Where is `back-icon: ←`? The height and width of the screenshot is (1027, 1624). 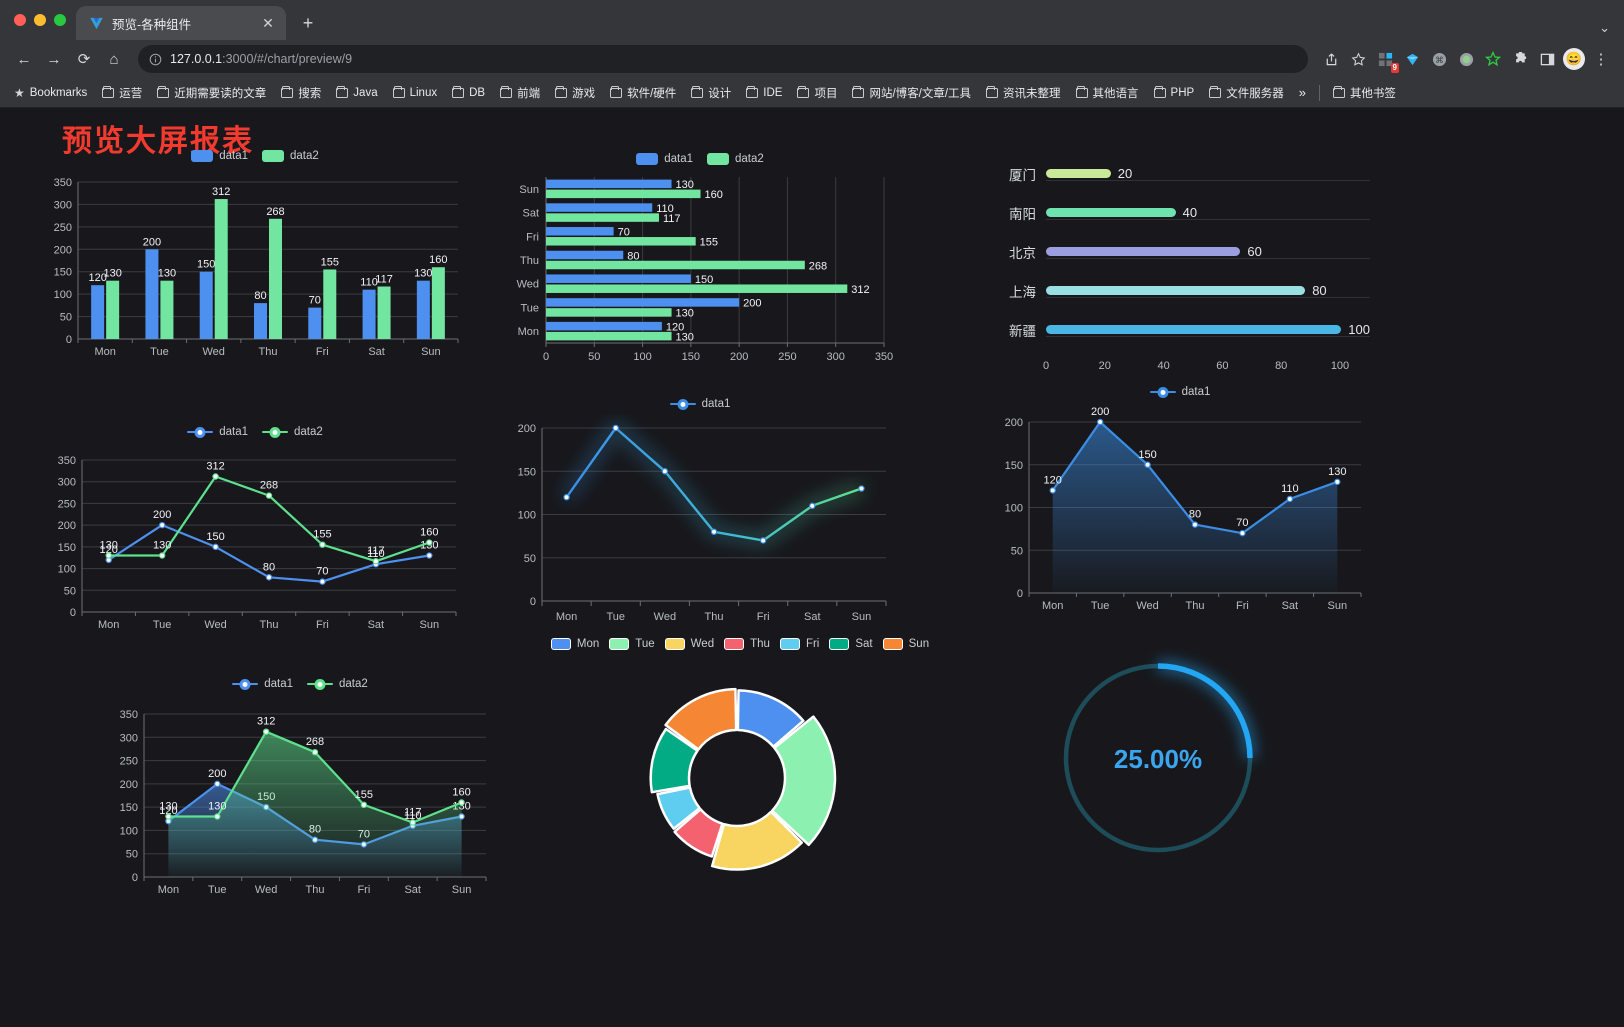 back-icon: ← is located at coordinates (24, 59).